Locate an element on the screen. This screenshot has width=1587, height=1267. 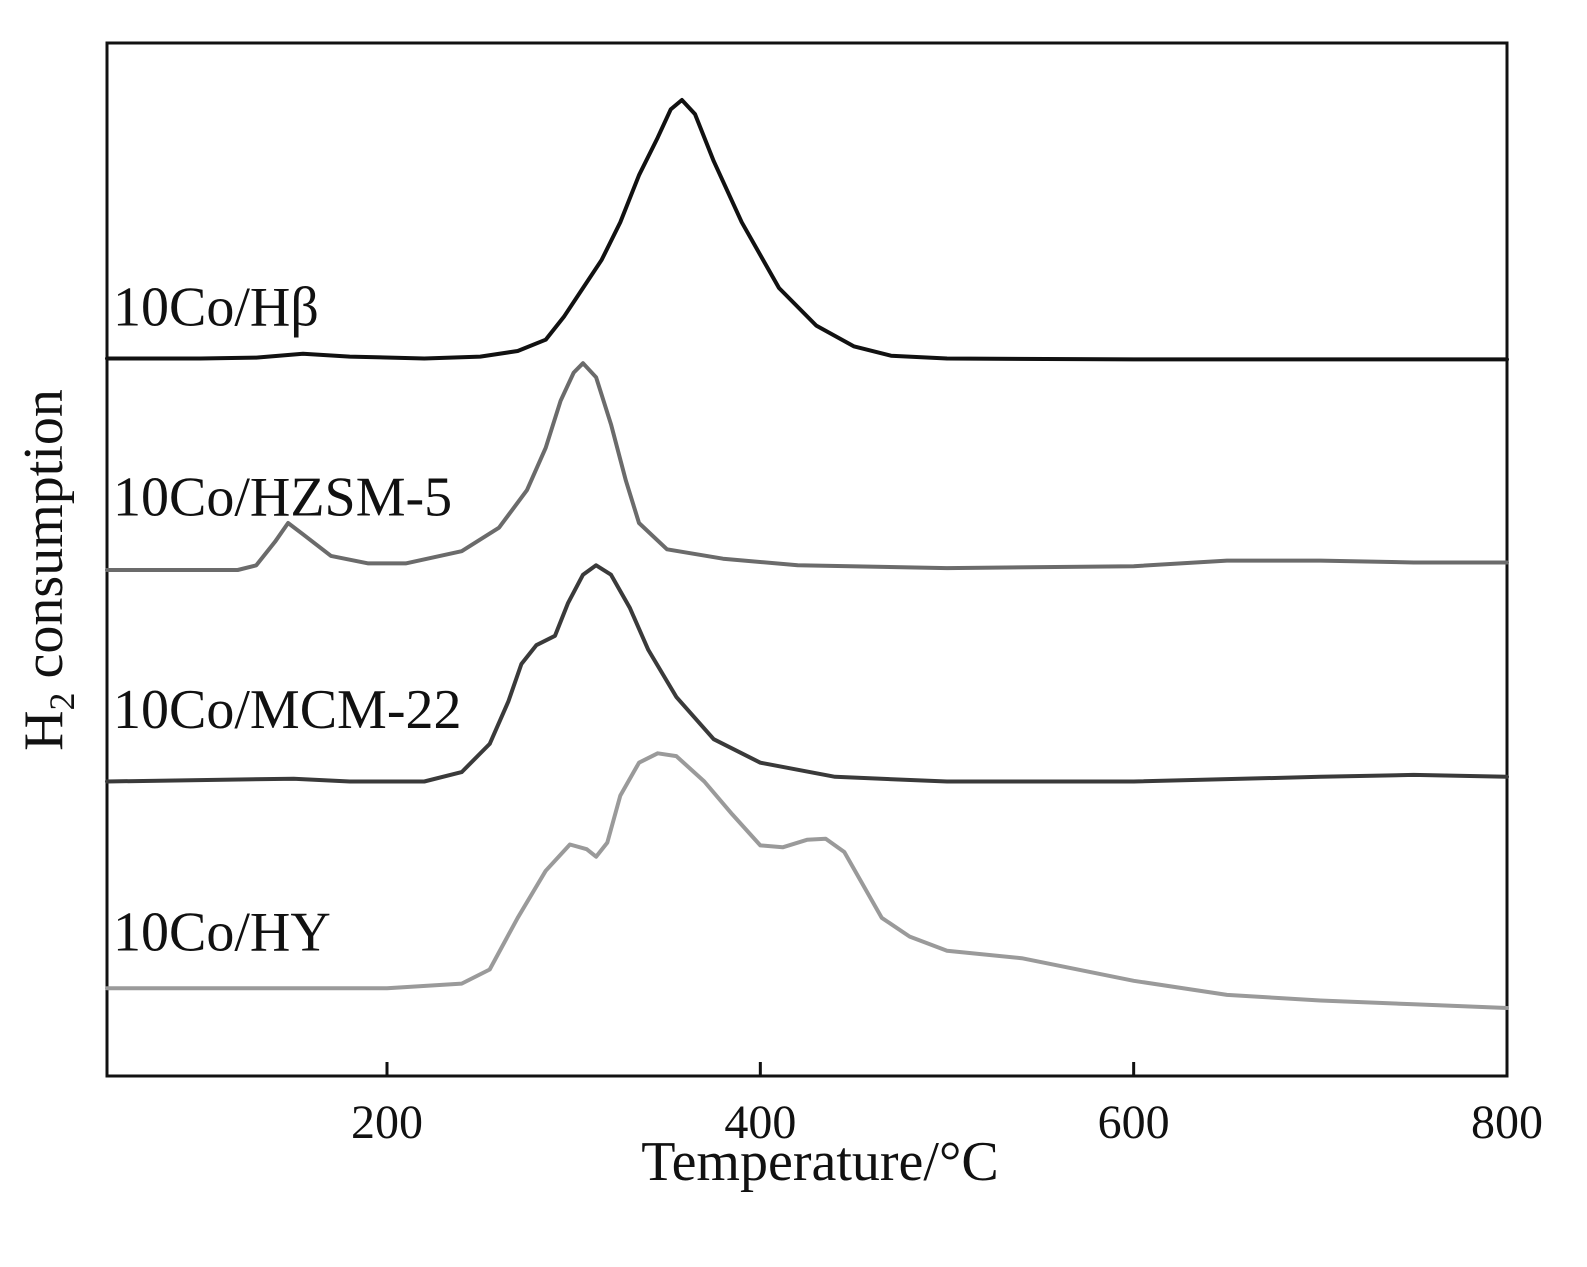
x-tick-label-0: 200 is located at coordinates (387, 1122).